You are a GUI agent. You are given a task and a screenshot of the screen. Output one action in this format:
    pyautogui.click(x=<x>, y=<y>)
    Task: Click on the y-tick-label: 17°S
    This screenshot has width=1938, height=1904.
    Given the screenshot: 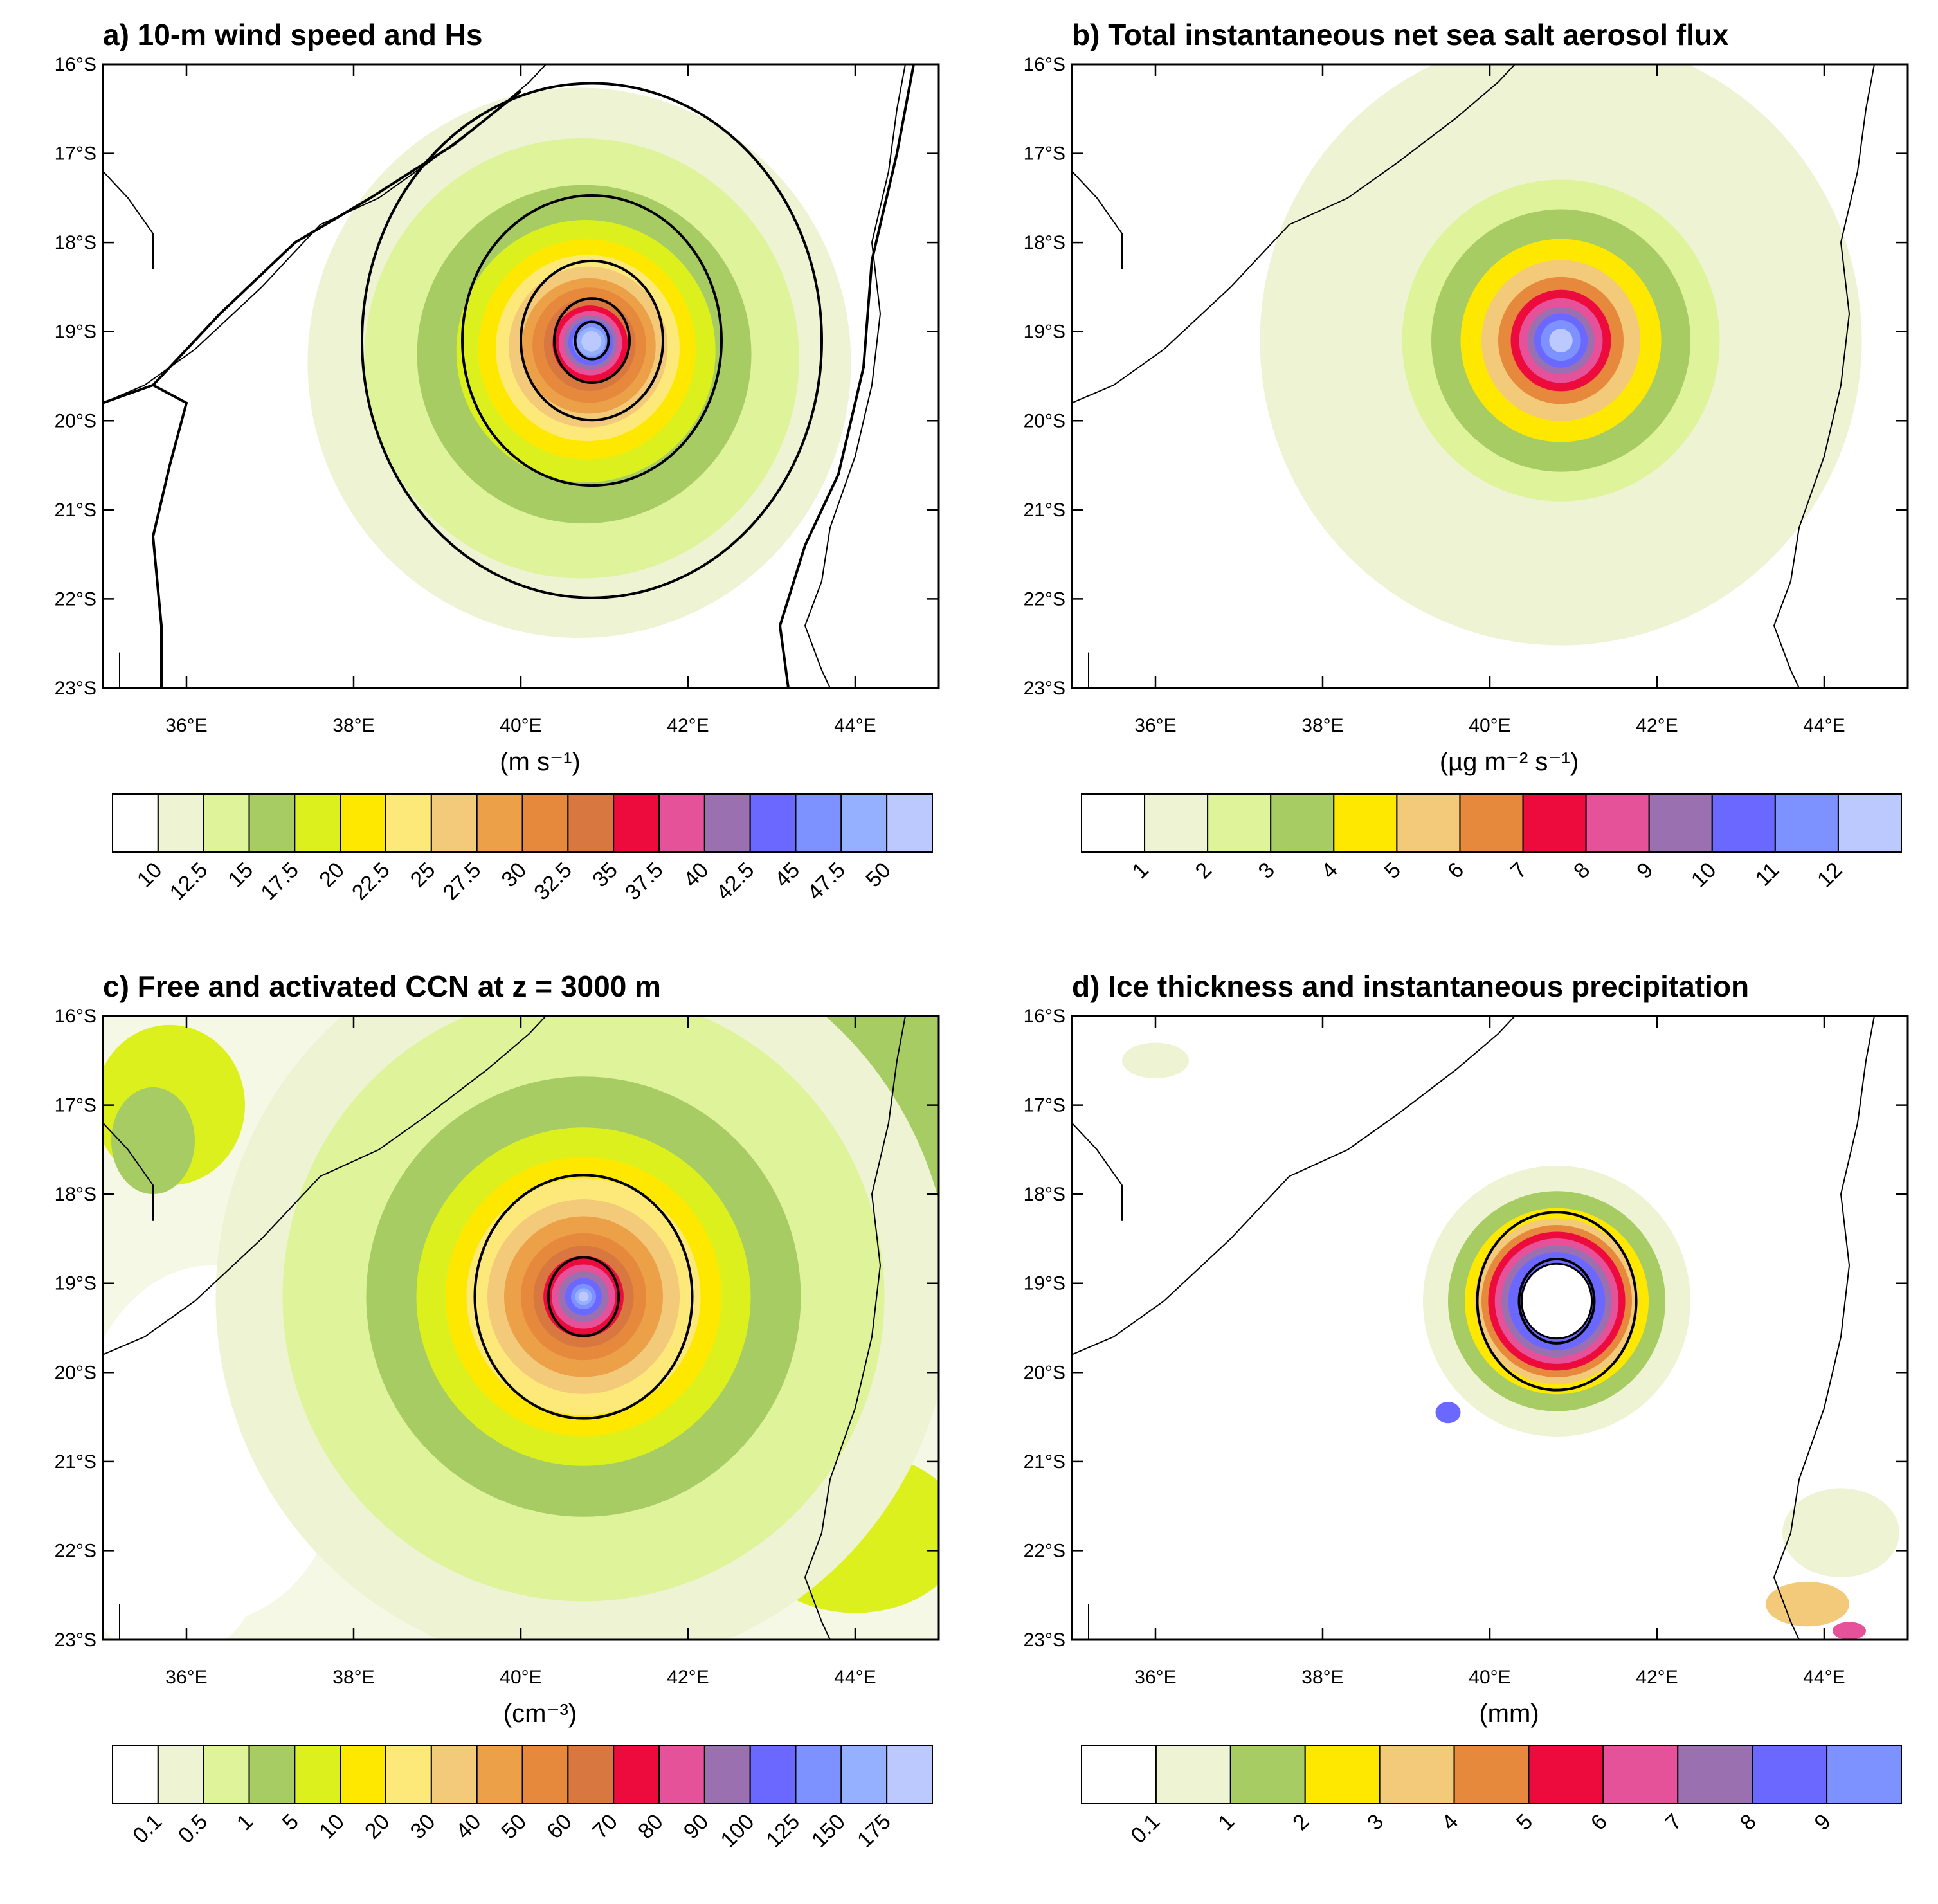 What is the action you would take?
    pyautogui.click(x=75, y=154)
    